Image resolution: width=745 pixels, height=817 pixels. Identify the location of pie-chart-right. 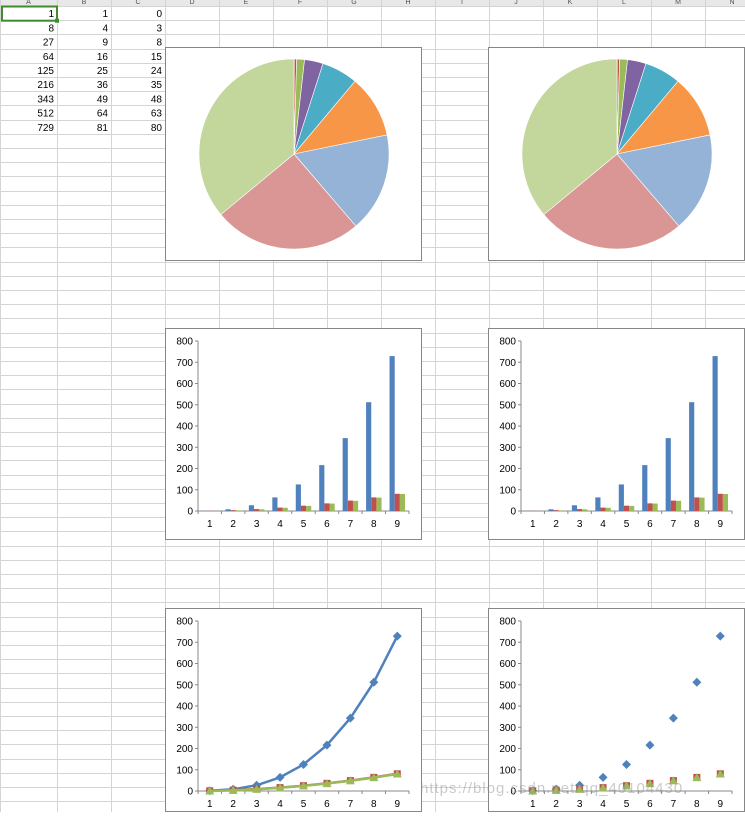
(616, 154).